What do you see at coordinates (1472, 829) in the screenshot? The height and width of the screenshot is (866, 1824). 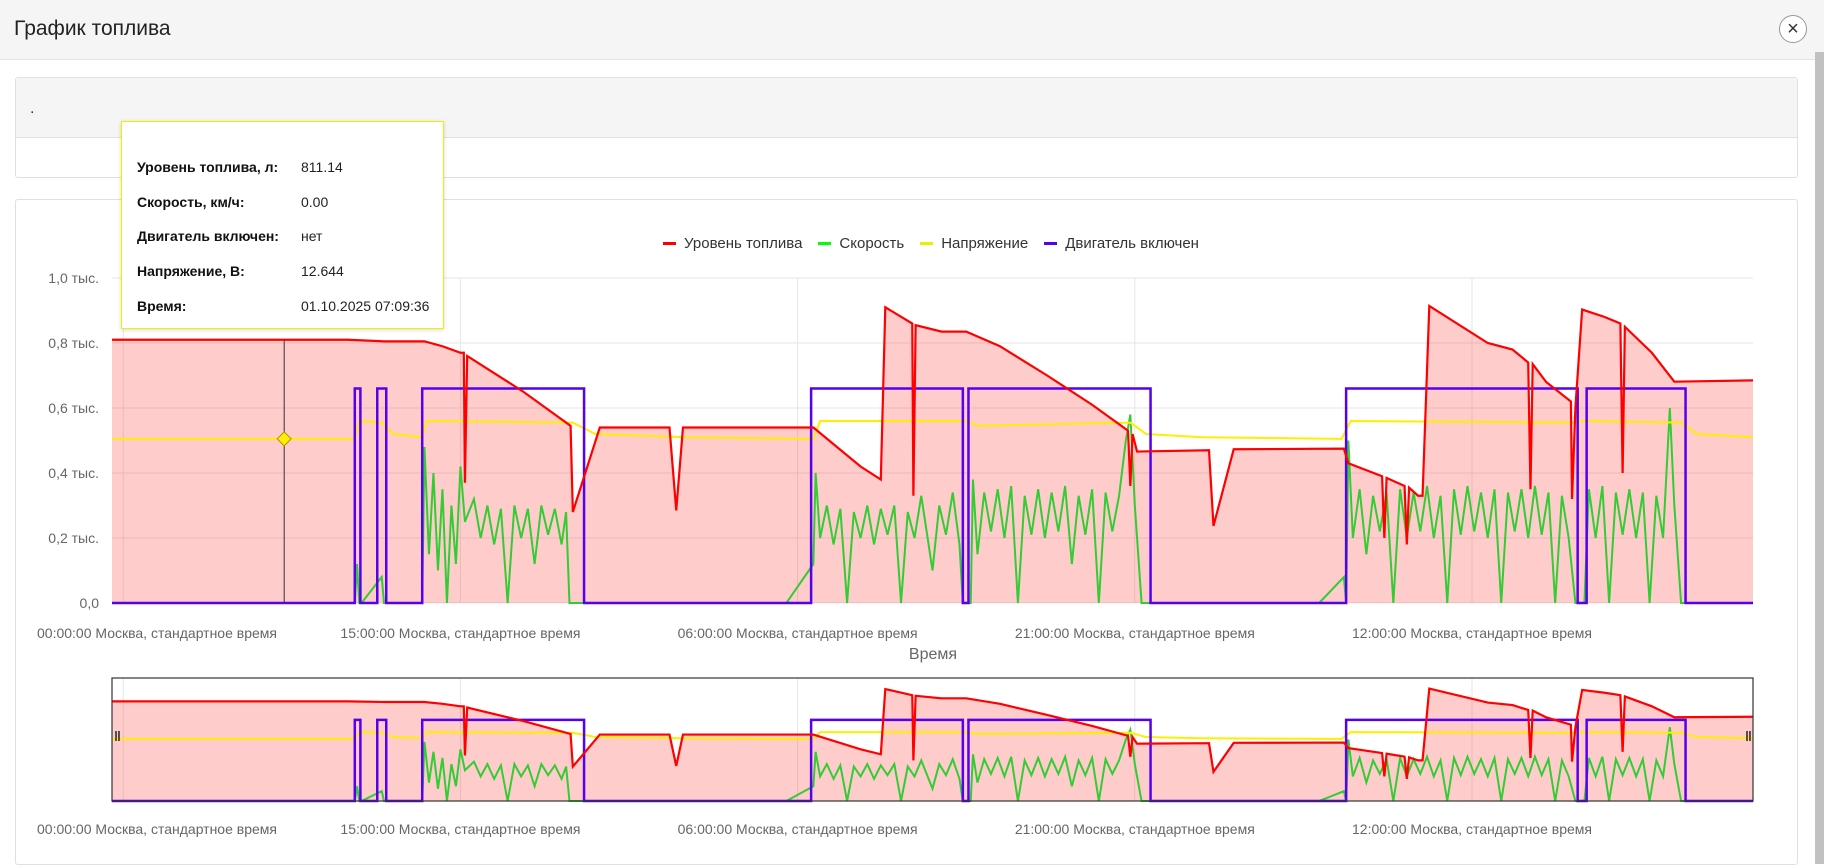 I see `navigator-x-tick-label: 12:00:00 Москва, стандартное время` at bounding box center [1472, 829].